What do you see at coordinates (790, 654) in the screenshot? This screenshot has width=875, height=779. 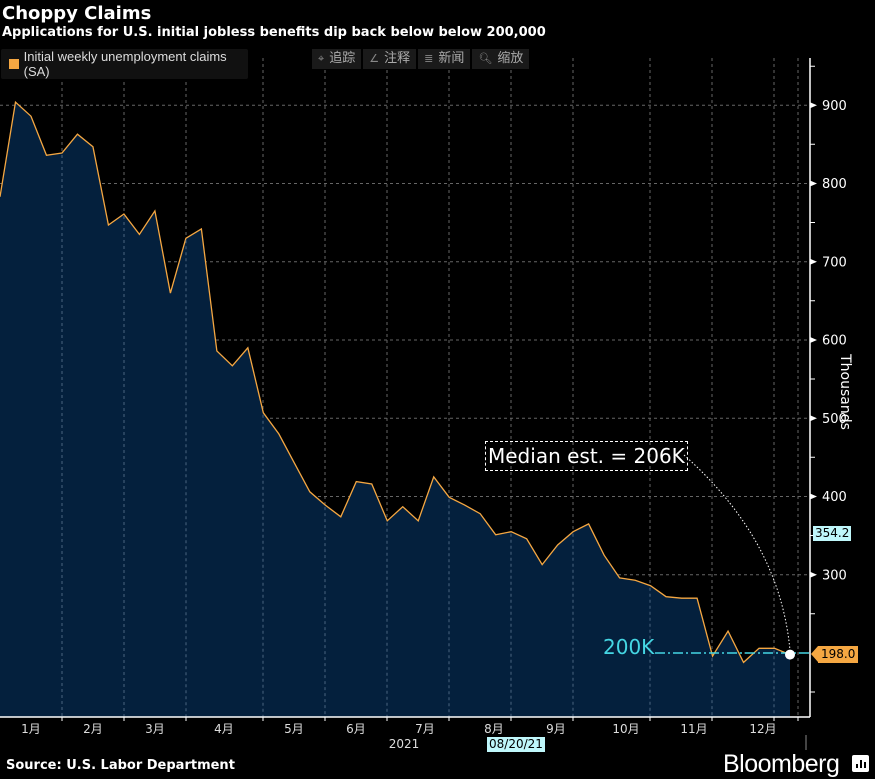 I see `last-point-marker` at bounding box center [790, 654].